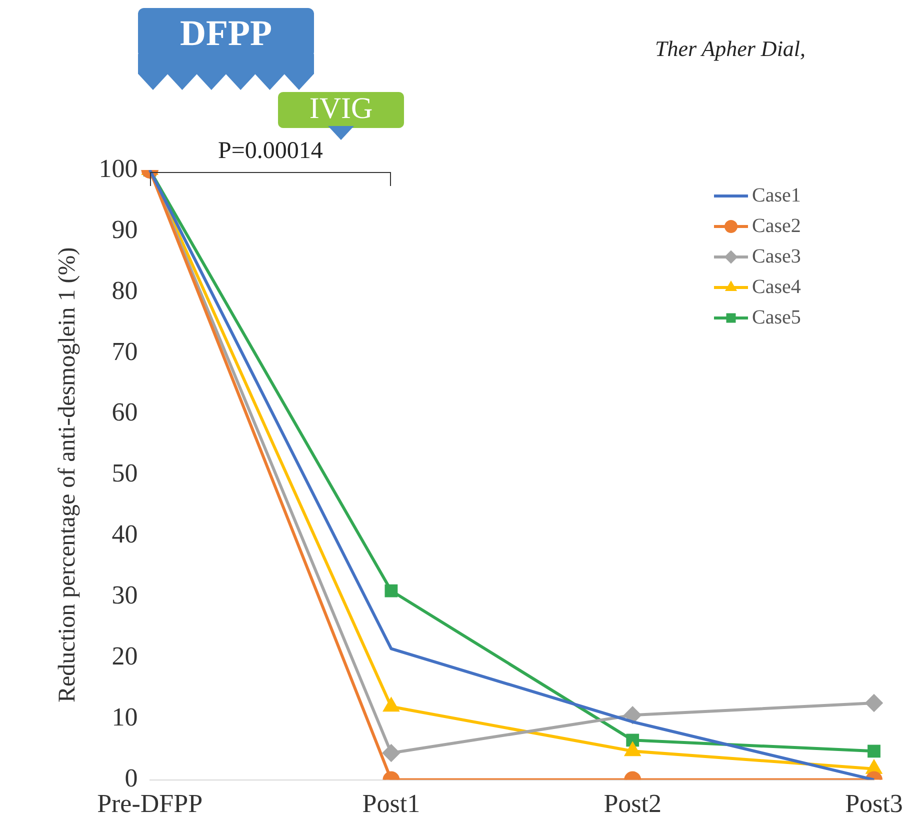  What do you see at coordinates (776, 195) in the screenshot?
I see `legend-label: Case1` at bounding box center [776, 195].